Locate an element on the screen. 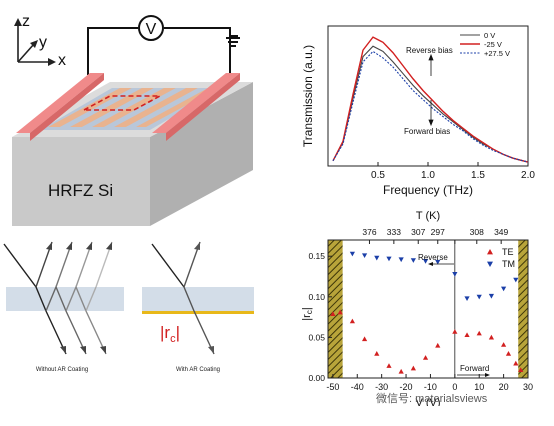 The height and width of the screenshot is (426, 554). chart2-top-tick-label: 308 is located at coordinates (477, 232).